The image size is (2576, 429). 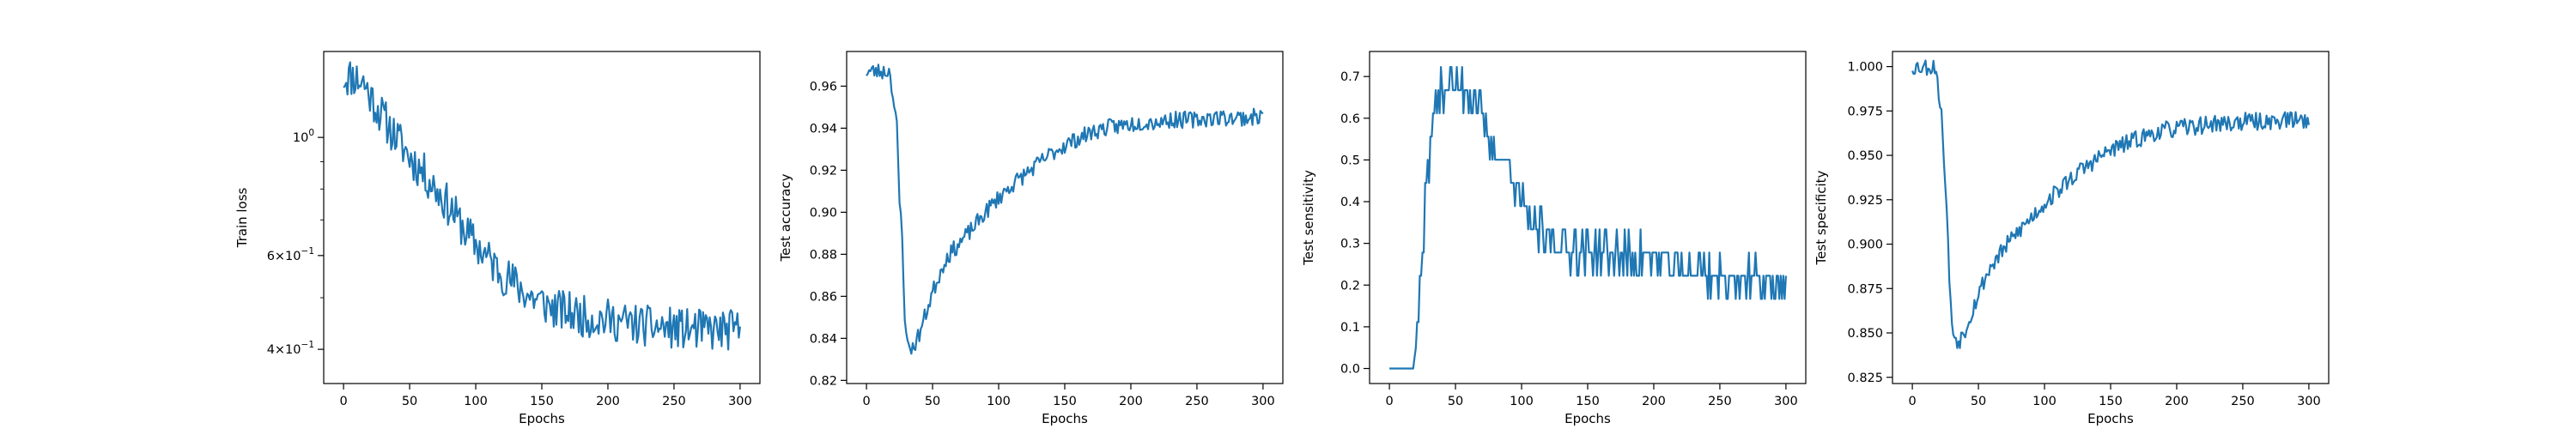 I want to click on y-tick-label: 0.84, so click(x=823, y=339).